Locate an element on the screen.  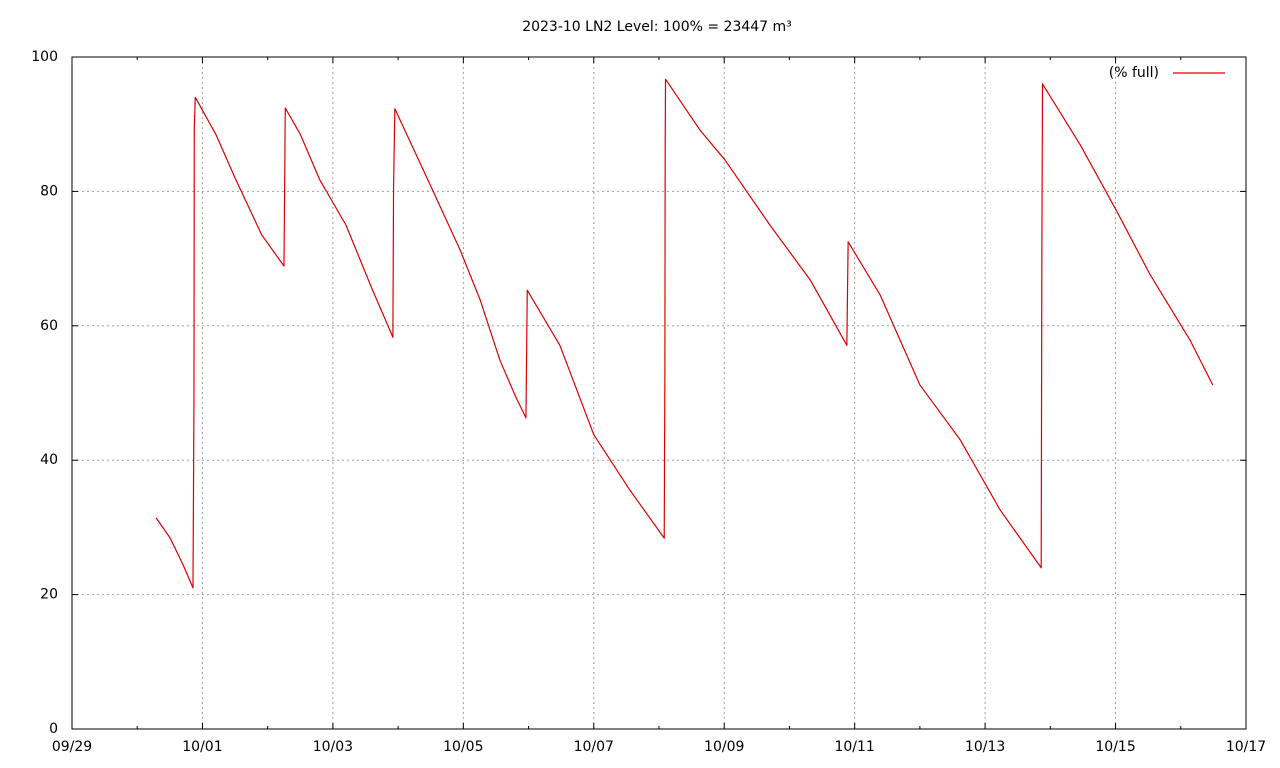
x-tick-label: 10/01 is located at coordinates (202, 747).